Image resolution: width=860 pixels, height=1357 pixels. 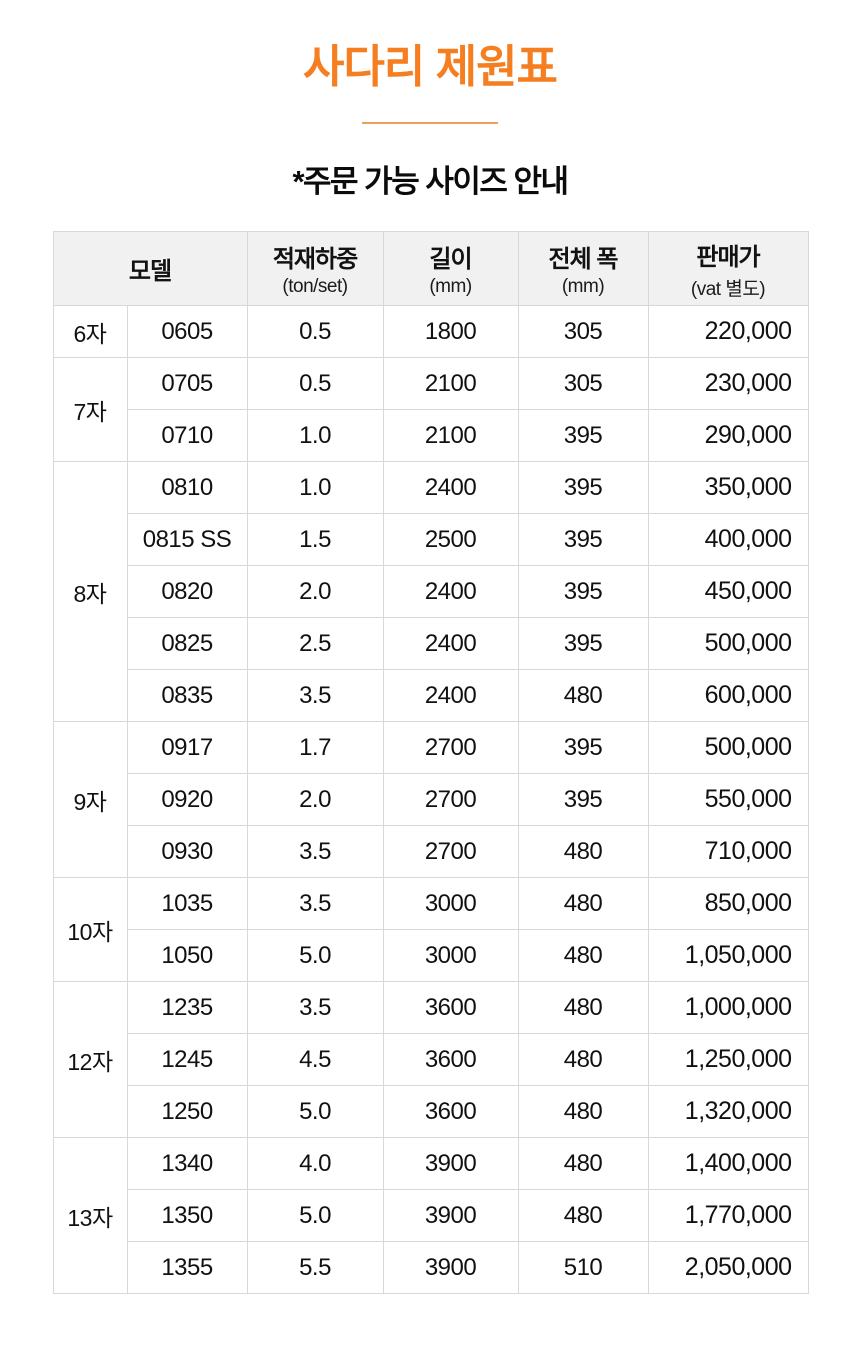 What do you see at coordinates (90, 799) in the screenshot?
I see `row-group-label: 9자` at bounding box center [90, 799].